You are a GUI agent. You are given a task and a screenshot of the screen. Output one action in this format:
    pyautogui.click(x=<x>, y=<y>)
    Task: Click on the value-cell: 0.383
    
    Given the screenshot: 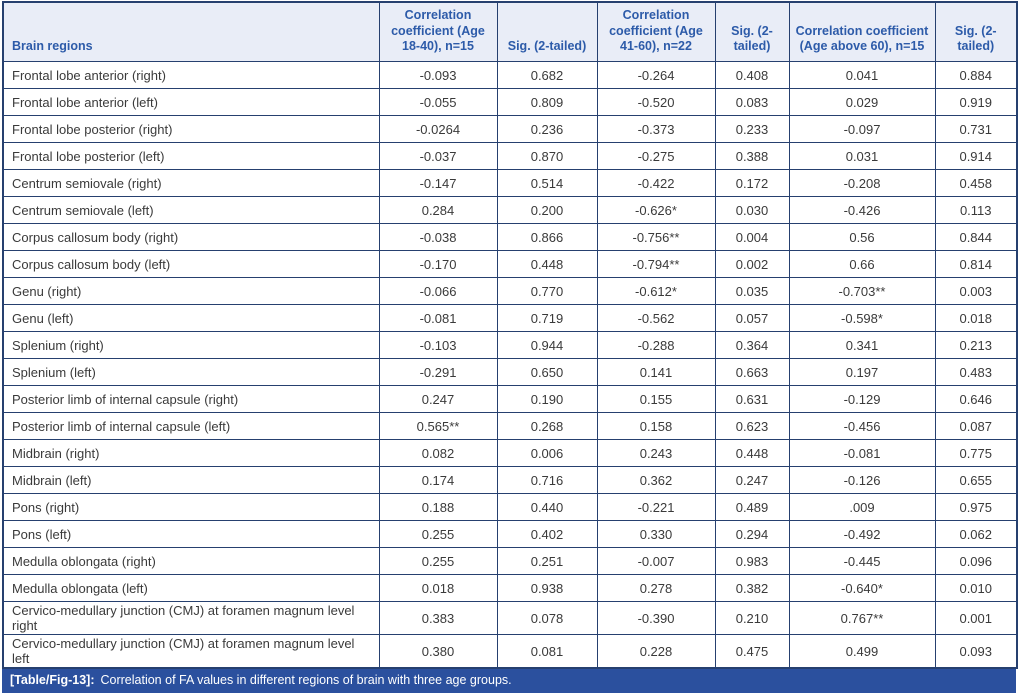 What is the action you would take?
    pyautogui.click(x=438, y=618)
    